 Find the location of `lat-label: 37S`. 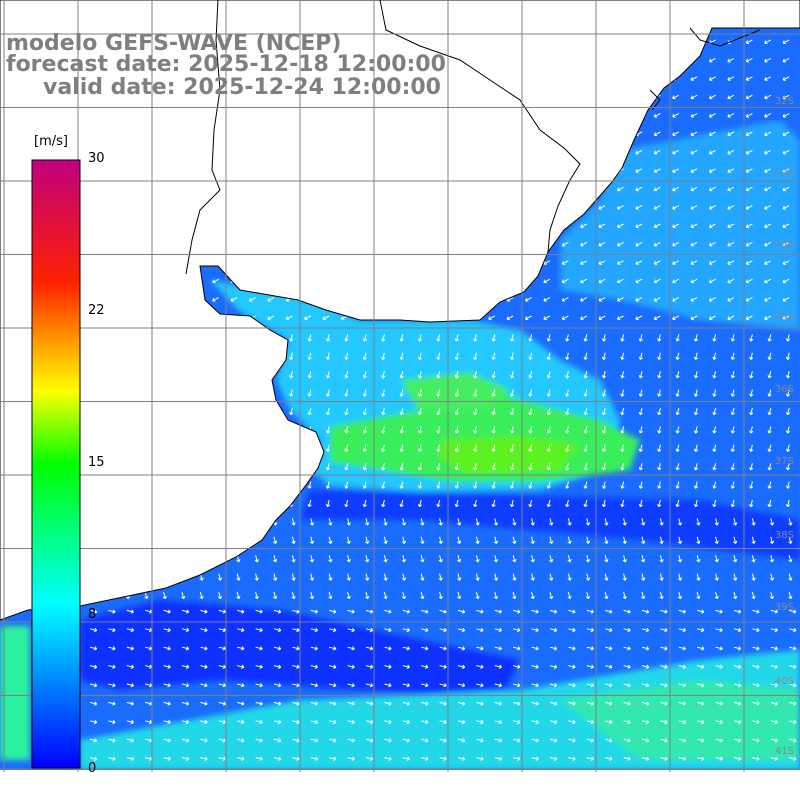

lat-label: 37S is located at coordinates (784, 461).